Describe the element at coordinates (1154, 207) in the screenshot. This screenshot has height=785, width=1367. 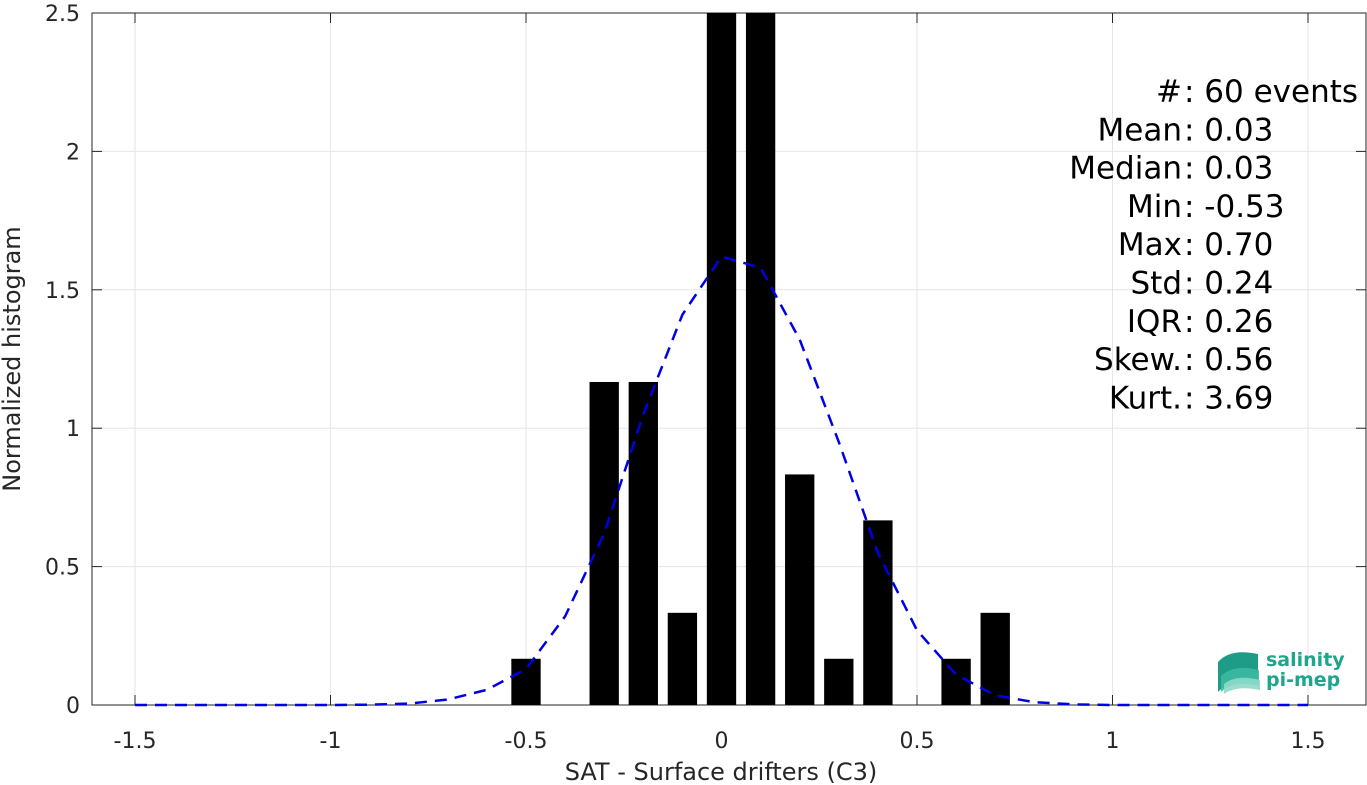
I see `stat-label: Min` at that location.